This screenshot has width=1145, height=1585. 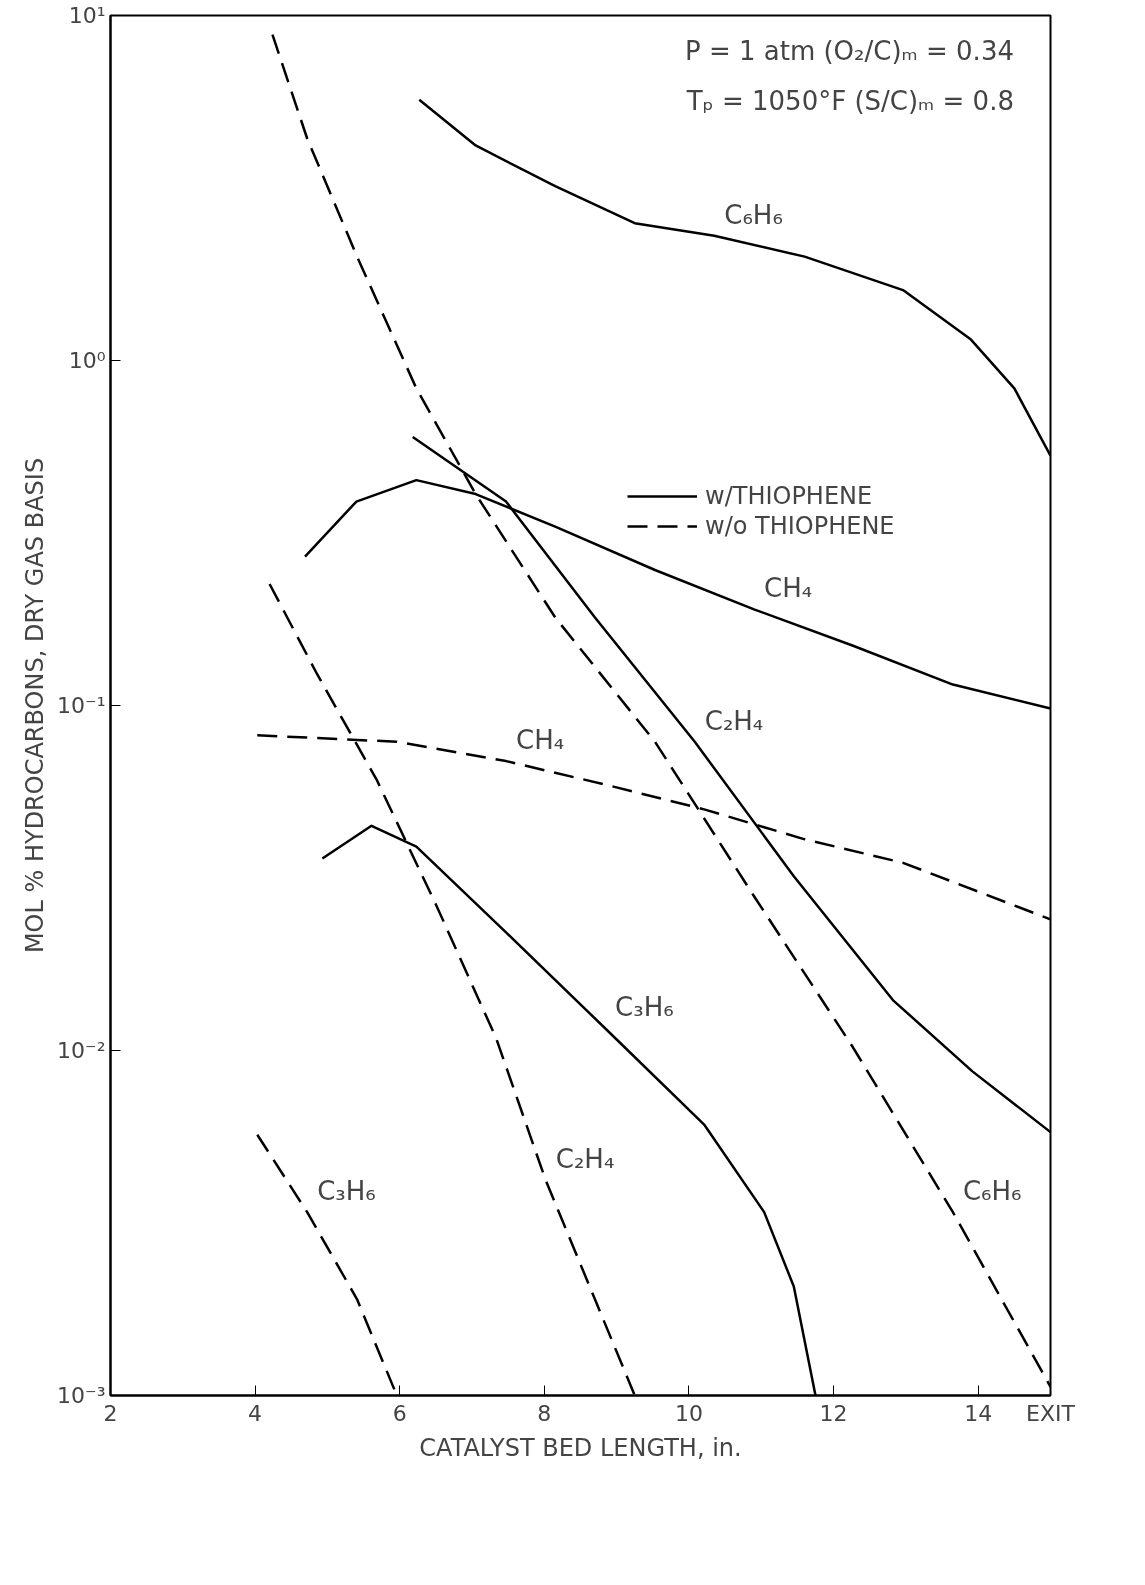 I want to click on y-tick-label: 10¹, so click(x=87, y=15).